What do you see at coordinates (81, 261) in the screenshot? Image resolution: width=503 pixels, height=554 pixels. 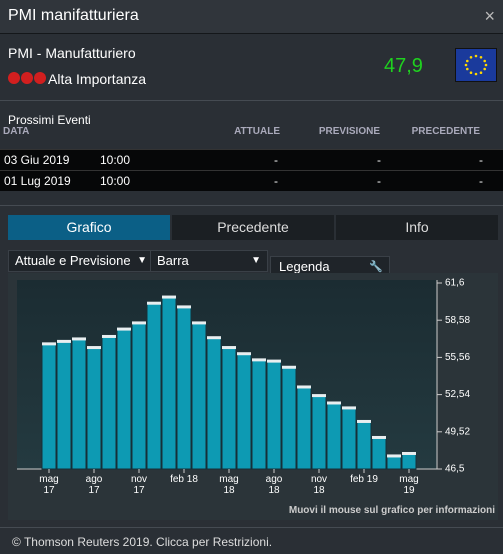 I see `series-select: Attuale e Previsione ▼` at bounding box center [81, 261].